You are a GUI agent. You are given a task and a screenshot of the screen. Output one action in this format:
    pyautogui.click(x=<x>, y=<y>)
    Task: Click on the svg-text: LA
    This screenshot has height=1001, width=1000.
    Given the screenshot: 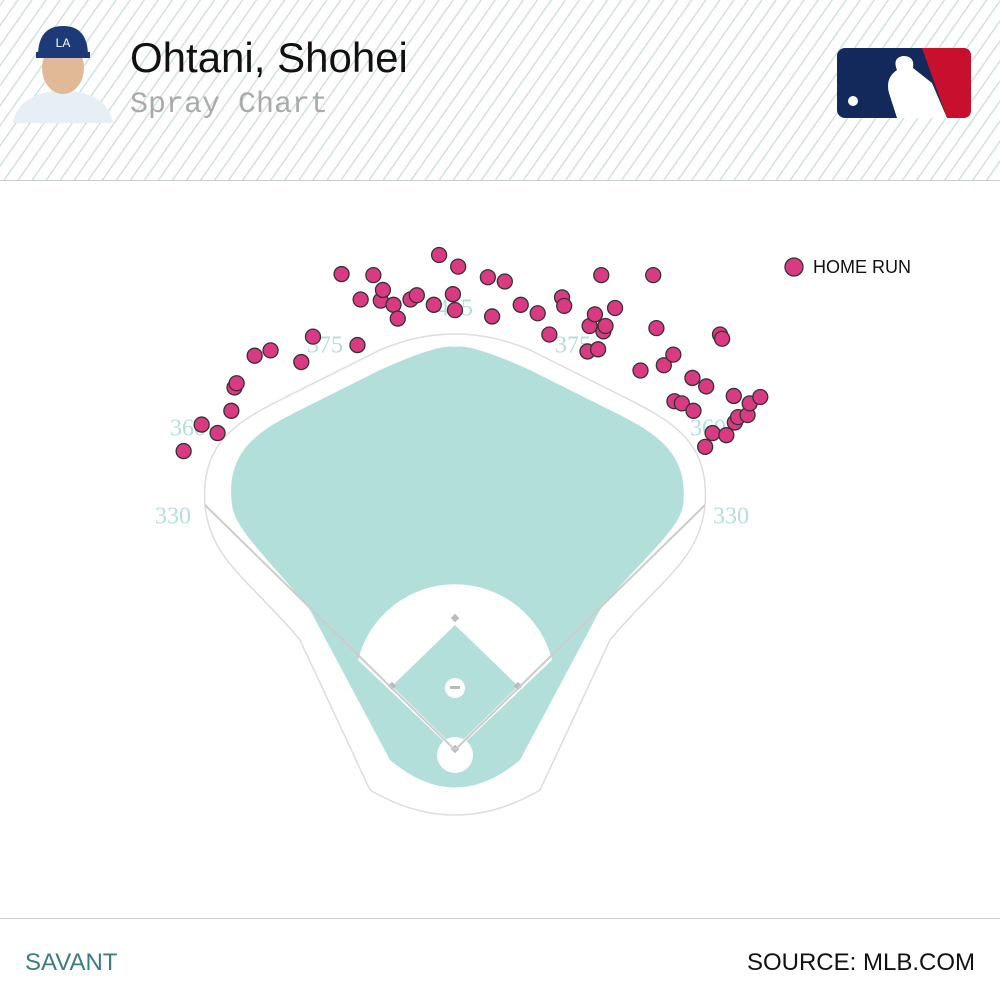 What is the action you would take?
    pyautogui.click(x=63, y=43)
    